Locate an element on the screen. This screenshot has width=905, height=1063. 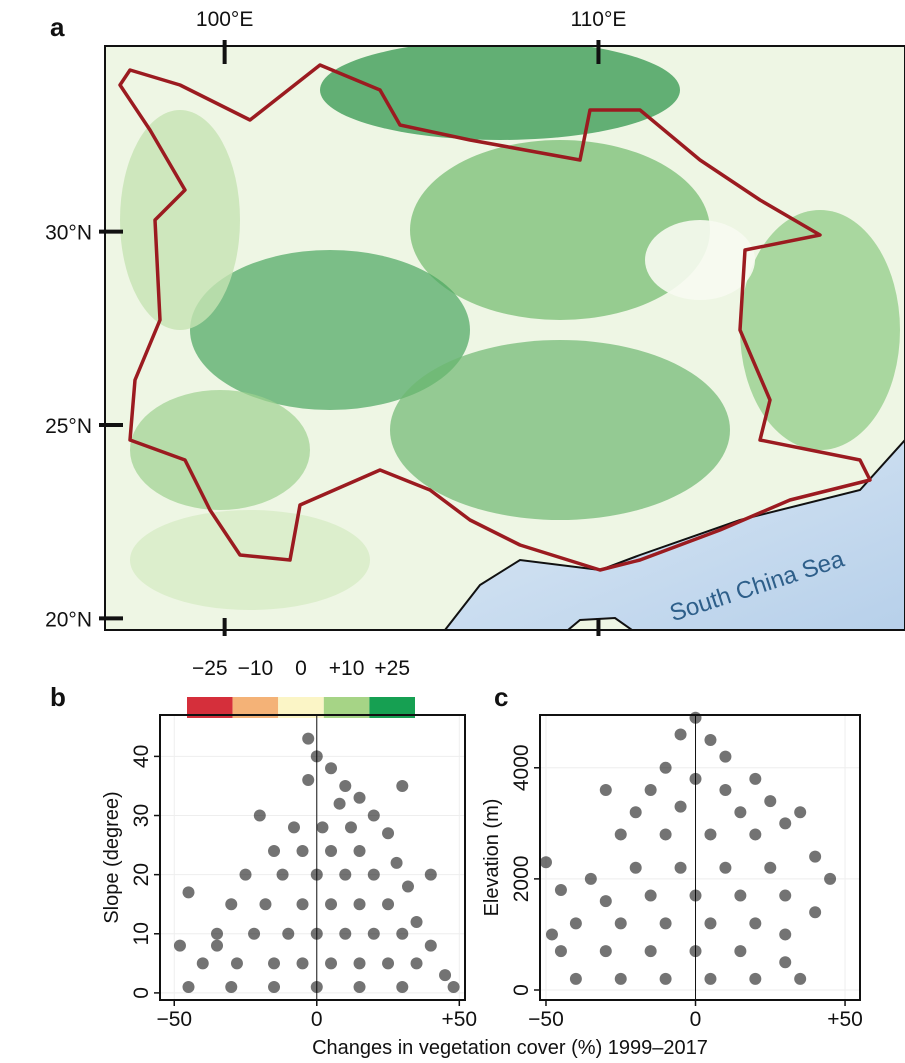
legend-label: 0 is located at coordinates (301, 668).